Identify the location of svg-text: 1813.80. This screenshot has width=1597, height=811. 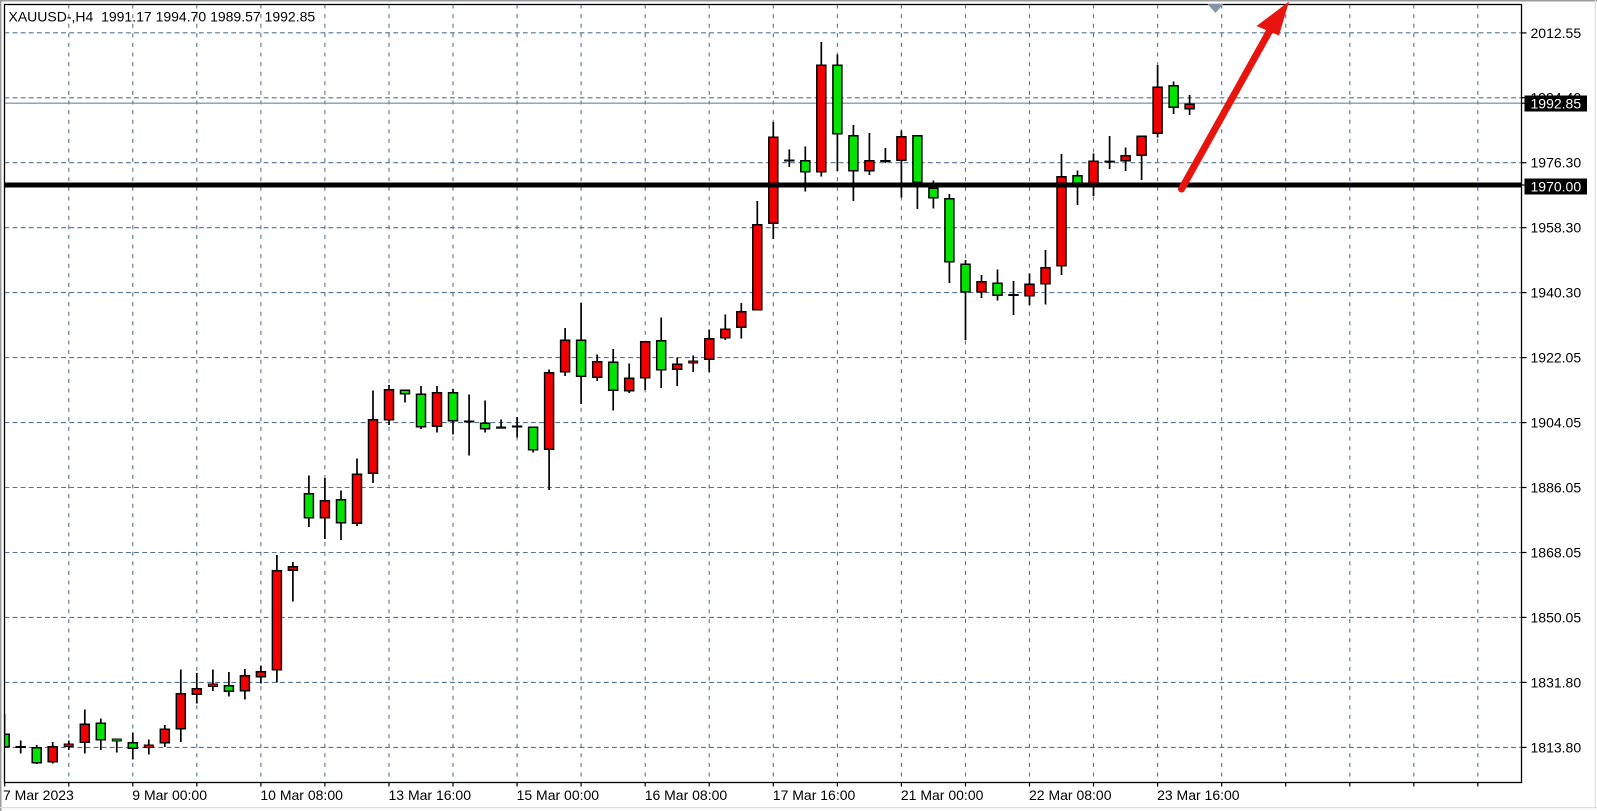
(1556, 747).